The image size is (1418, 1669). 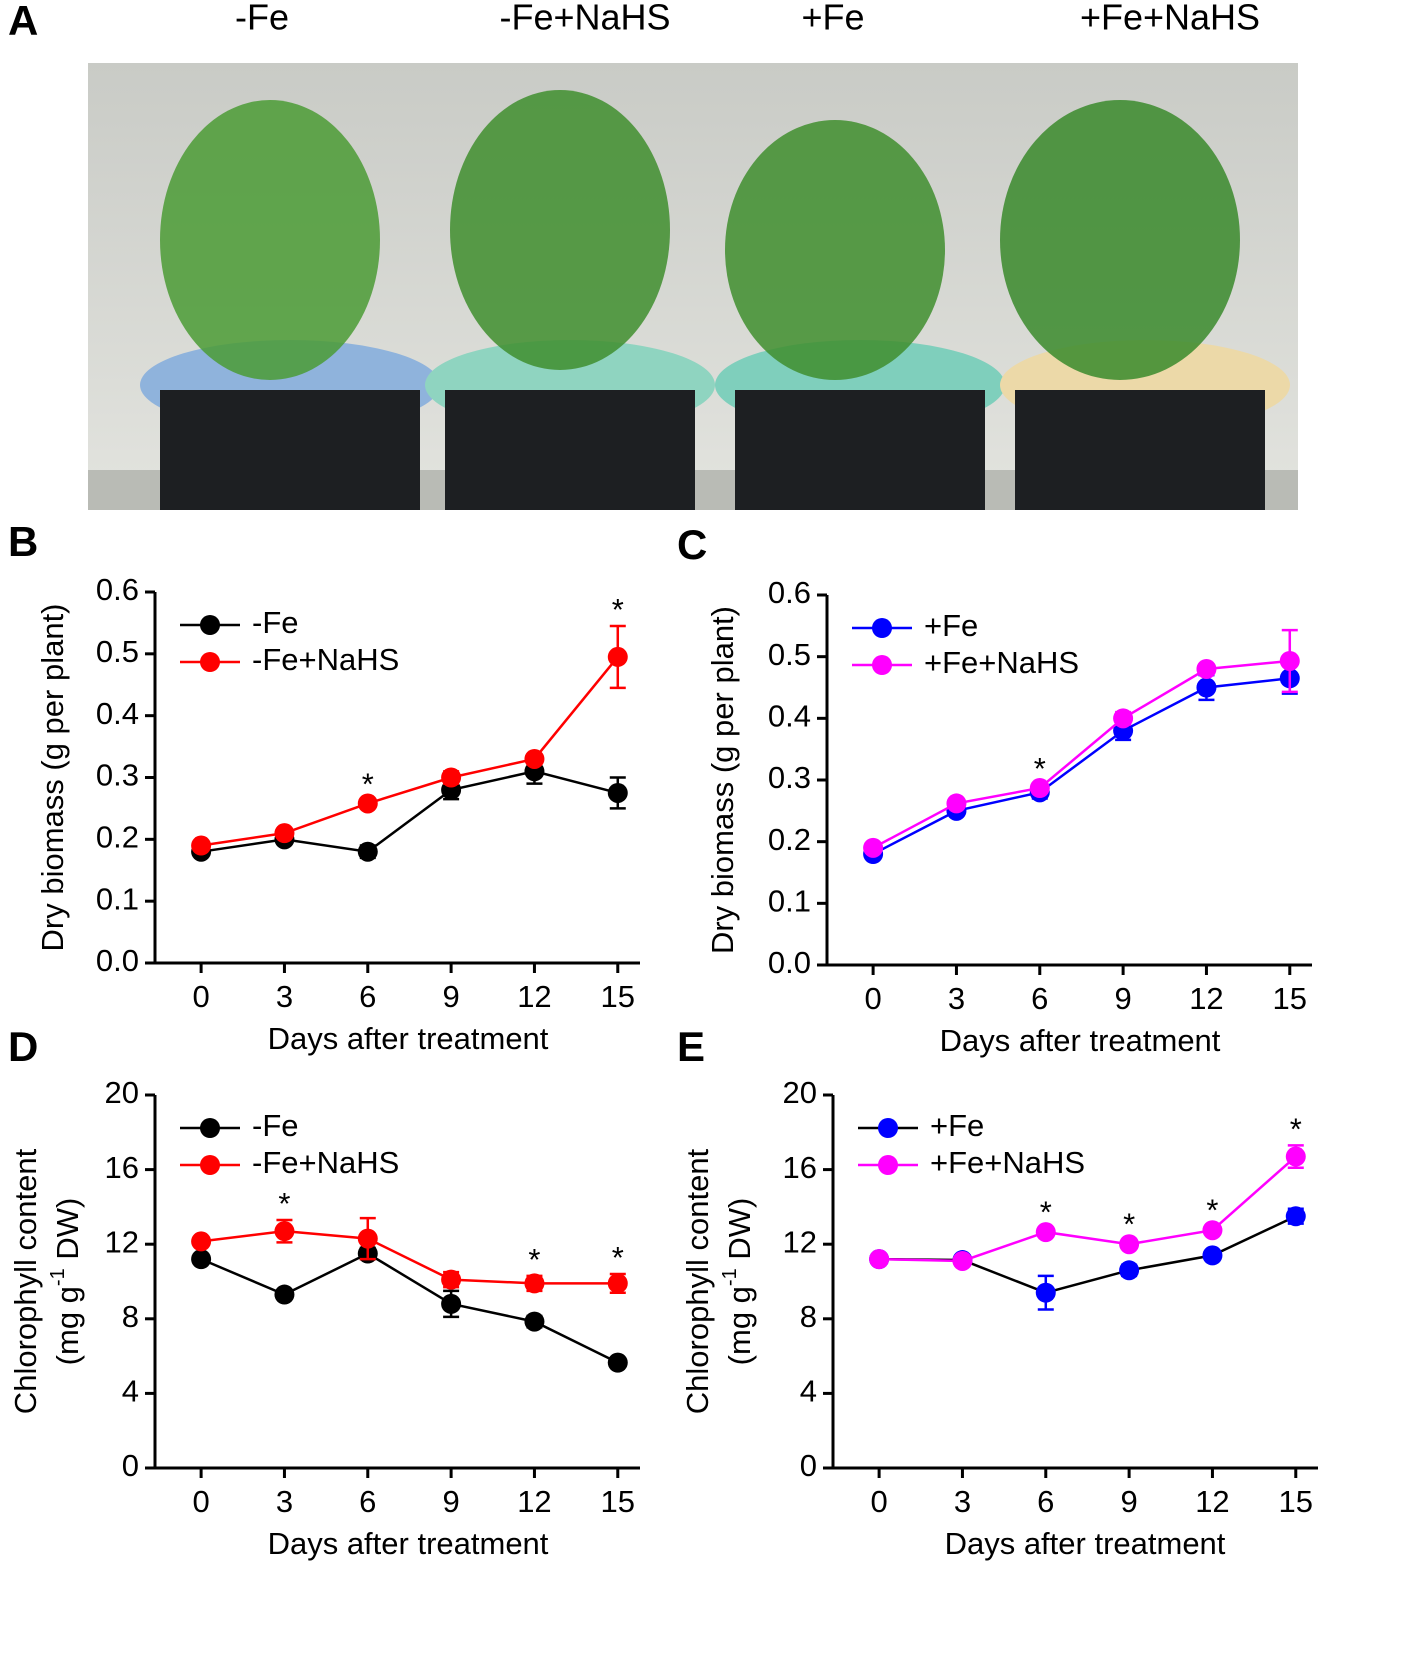 I want to click on panel-label: C, so click(x=692, y=544).